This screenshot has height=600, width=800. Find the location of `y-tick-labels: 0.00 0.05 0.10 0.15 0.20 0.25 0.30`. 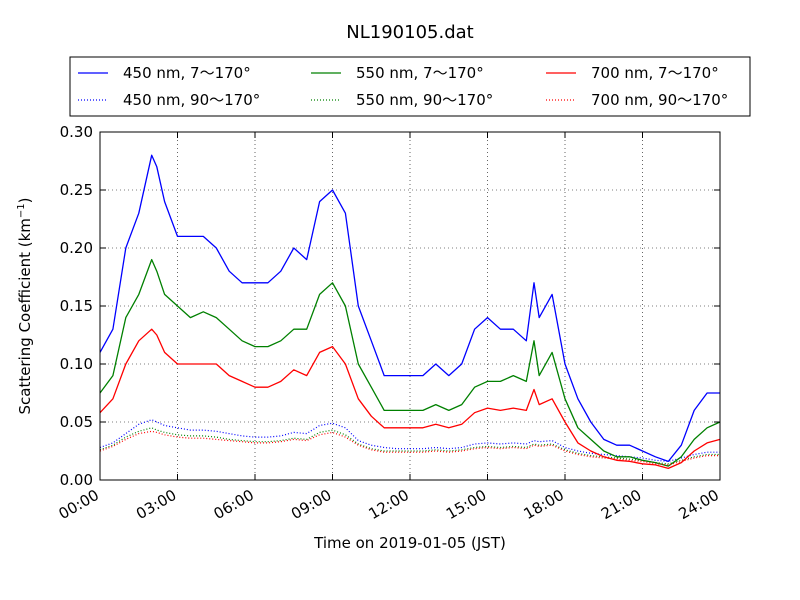

y-tick-labels: 0.00 0.05 0.10 0.15 0.20 0.25 0.30 is located at coordinates (76, 306).